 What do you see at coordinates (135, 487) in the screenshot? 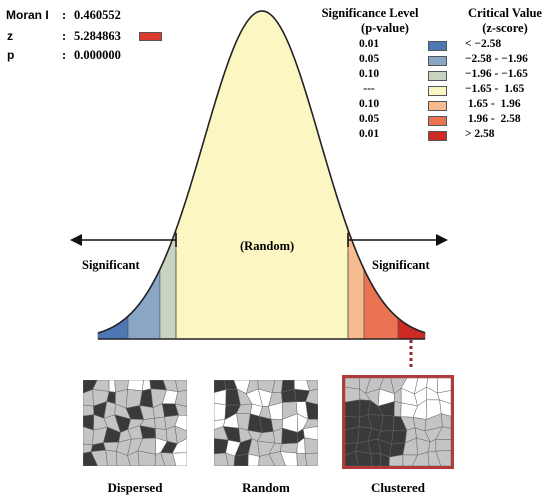
I see `map-caption-dispersed: Dispersed` at bounding box center [135, 487].